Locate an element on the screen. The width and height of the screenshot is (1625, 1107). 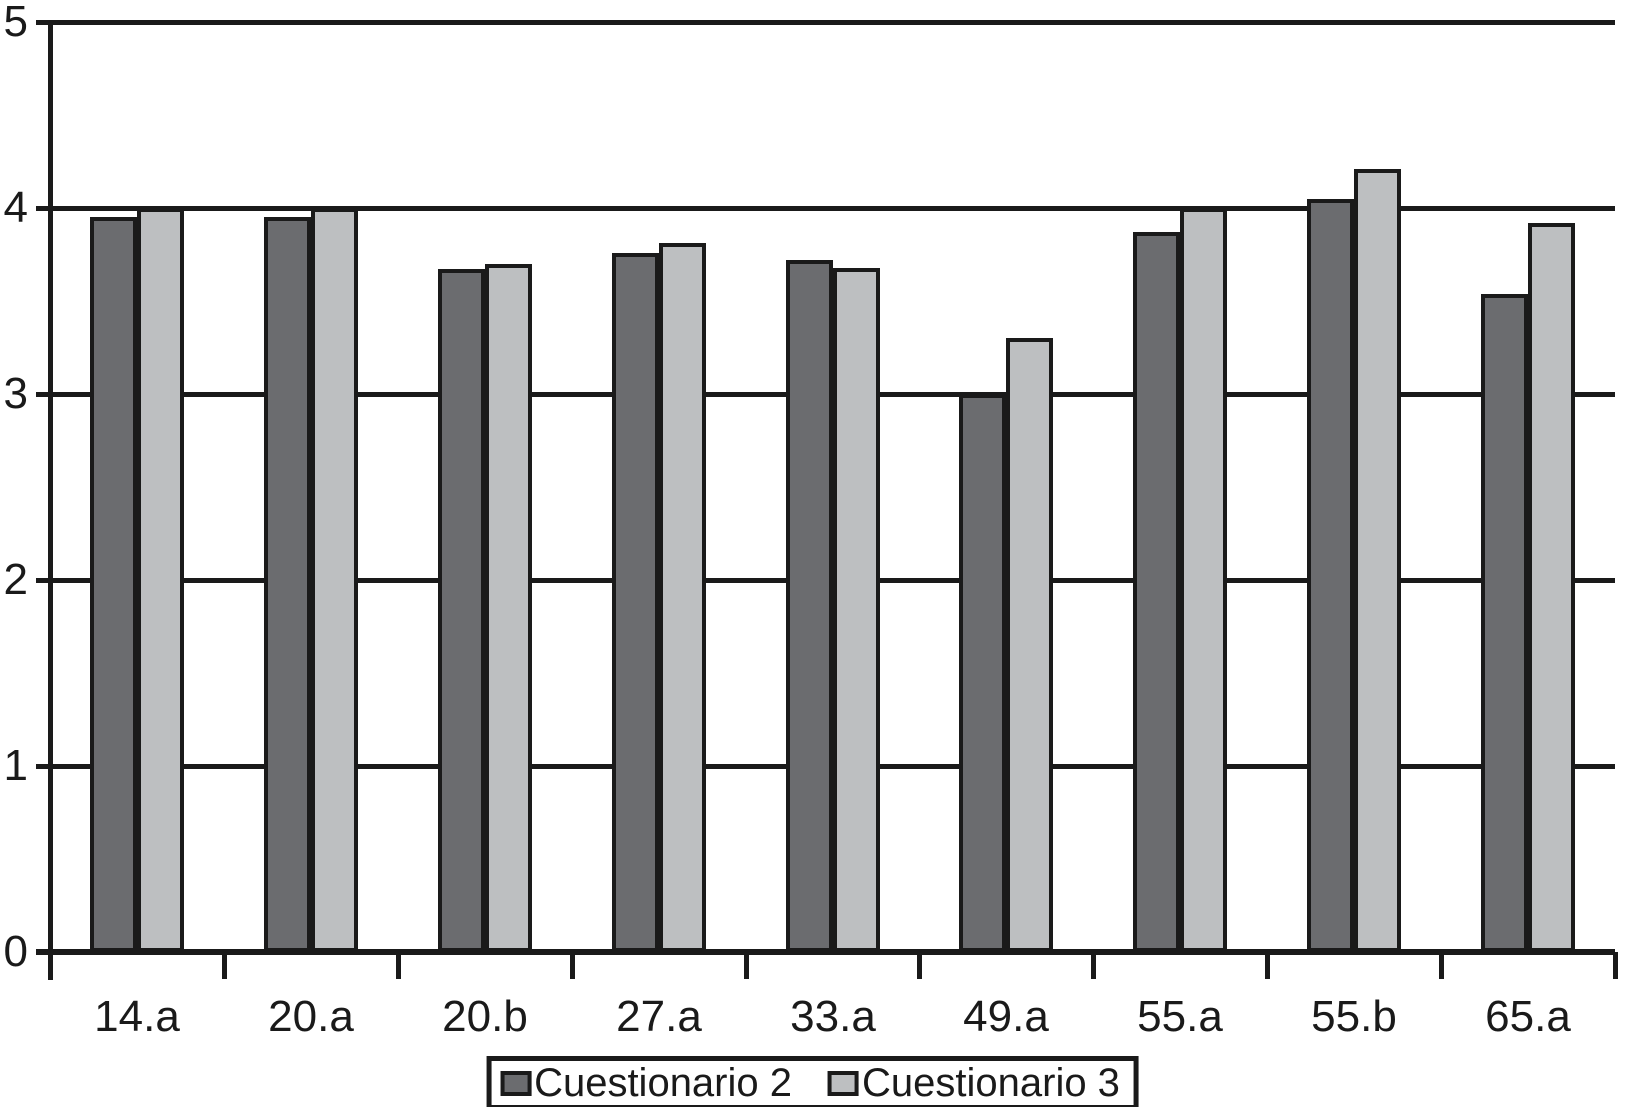
x-axis-line is located at coordinates (825, 952).